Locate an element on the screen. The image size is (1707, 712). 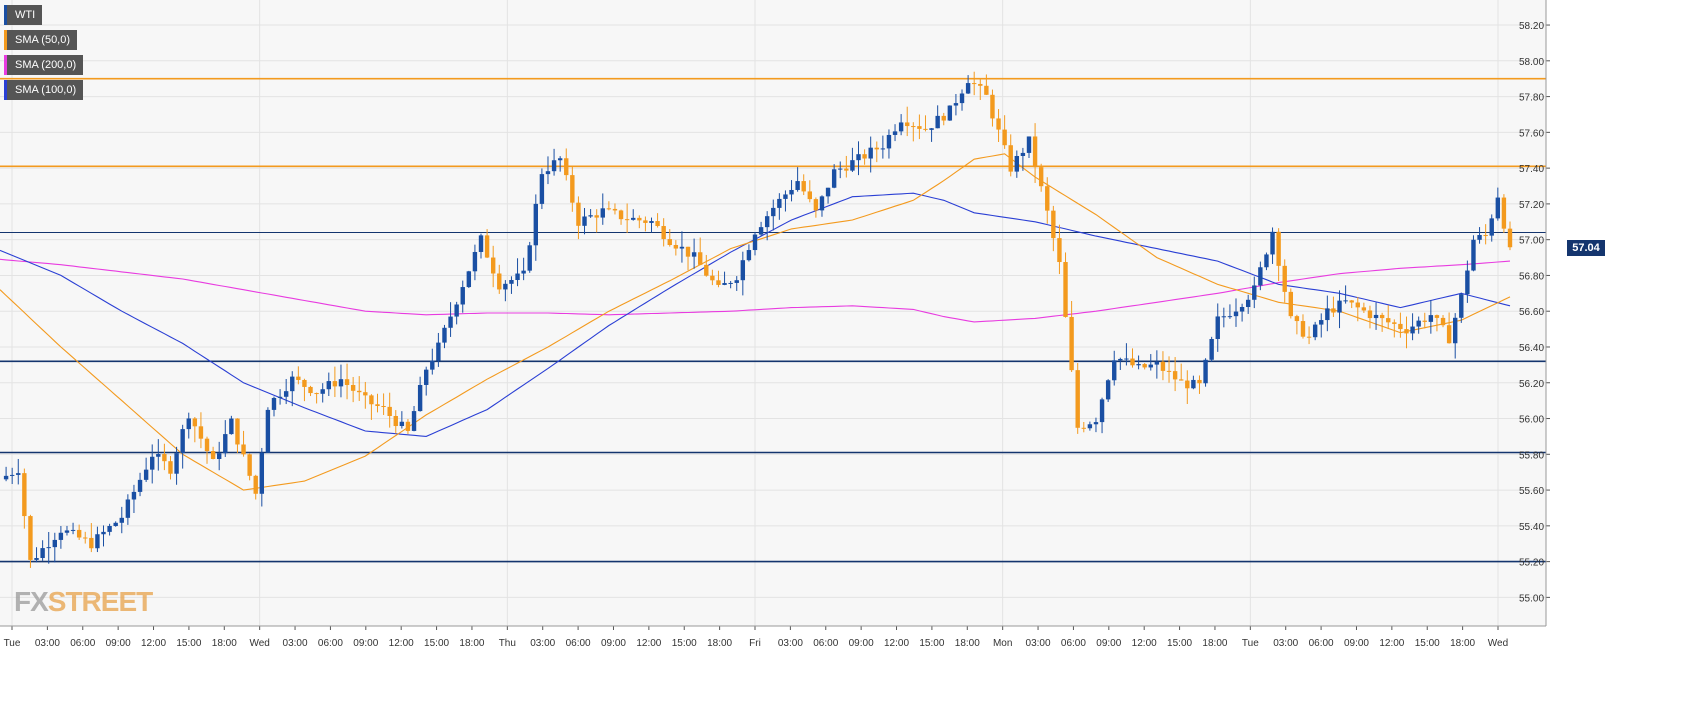
x-tick-label: 03:00 is located at coordinates (1285, 643).